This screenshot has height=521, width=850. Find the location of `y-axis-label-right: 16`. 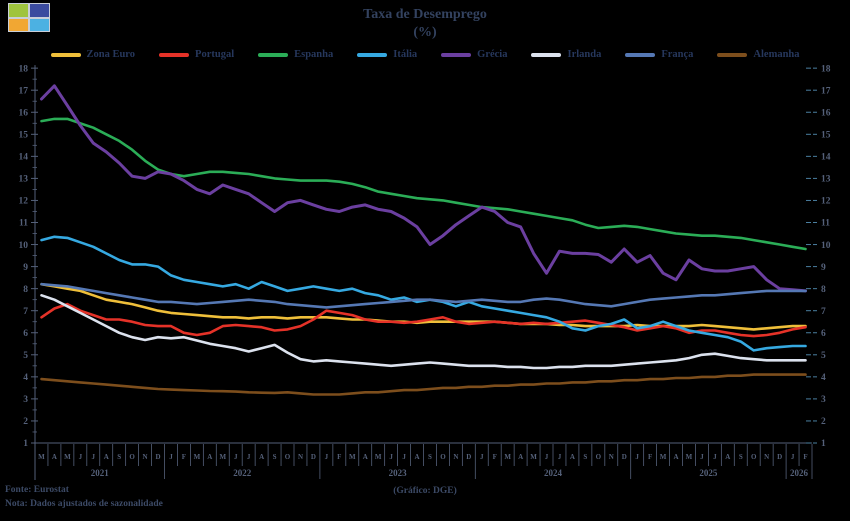

y-axis-label-right: 16 is located at coordinates (826, 113).